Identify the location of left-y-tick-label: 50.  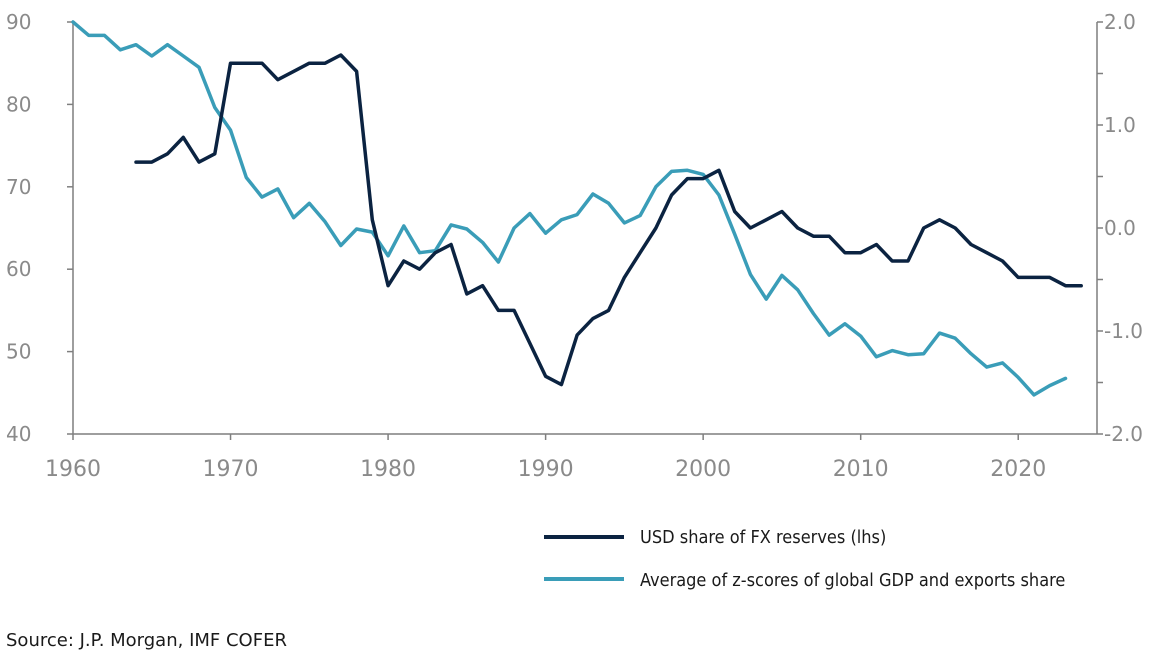
(18, 352).